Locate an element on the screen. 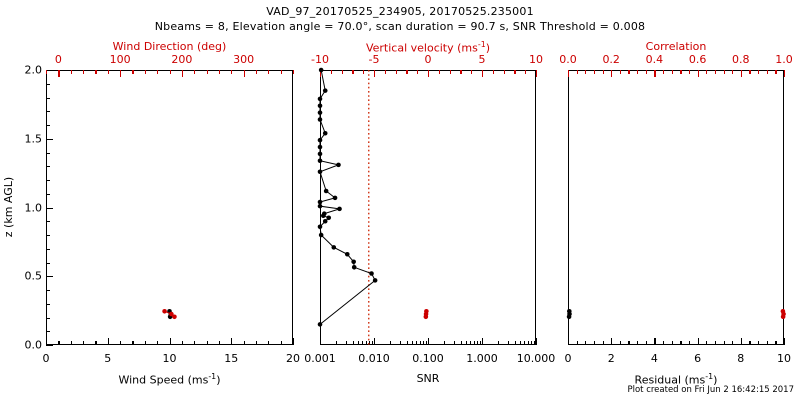  top-axis-tick-label: 0.8 is located at coordinates (741, 59).